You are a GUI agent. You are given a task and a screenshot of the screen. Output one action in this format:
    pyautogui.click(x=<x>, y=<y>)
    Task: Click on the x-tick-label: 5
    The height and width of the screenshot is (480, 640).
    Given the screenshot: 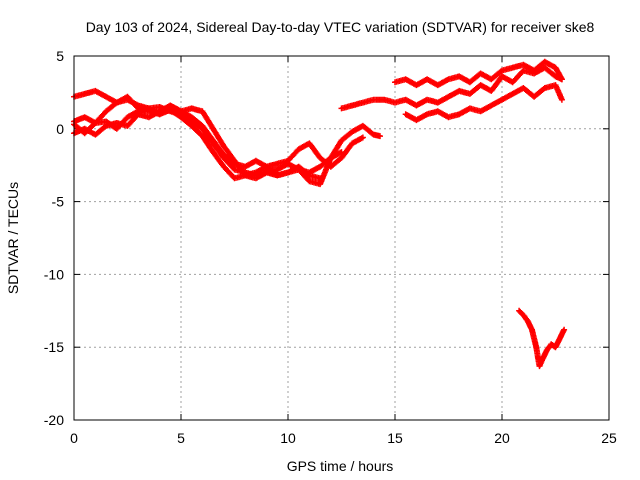 What is the action you would take?
    pyautogui.click(x=181, y=438)
    